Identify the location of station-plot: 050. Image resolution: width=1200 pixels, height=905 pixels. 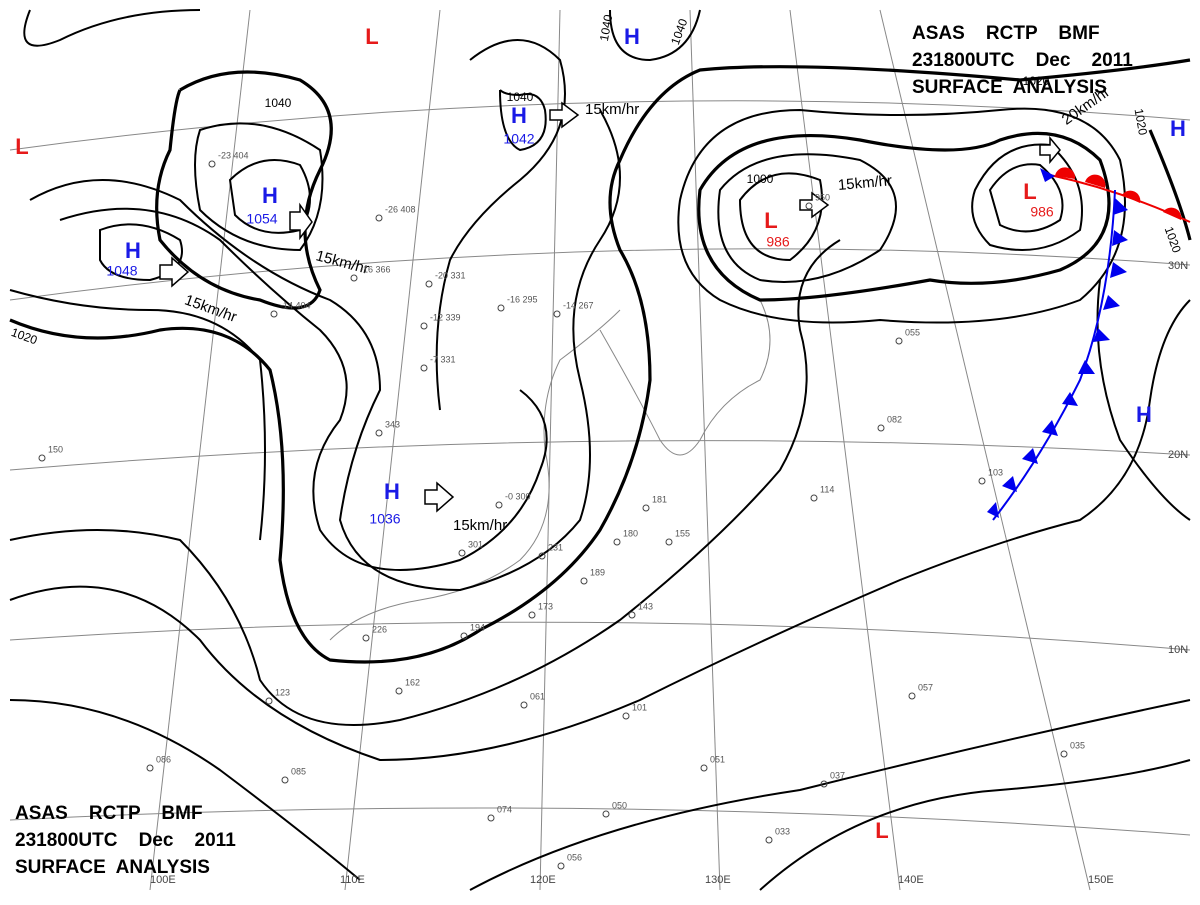
(619, 805).